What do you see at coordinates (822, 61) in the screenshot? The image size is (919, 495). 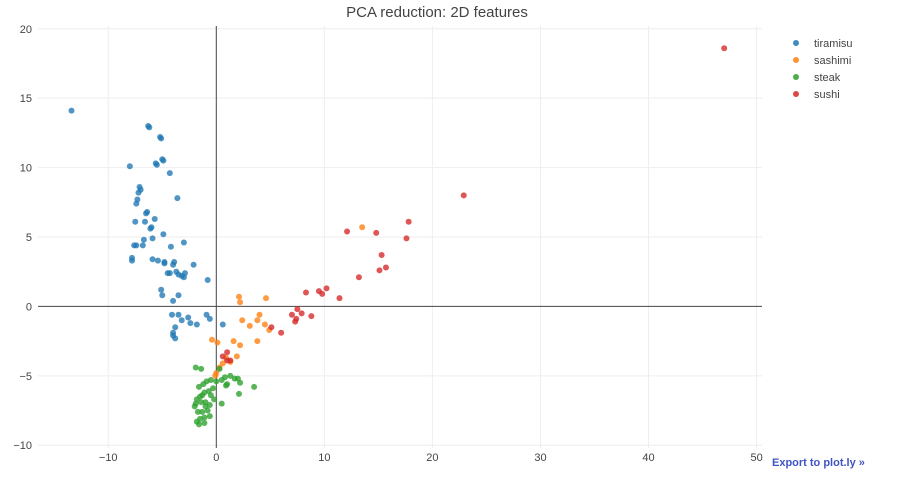 I see `legend-item-sashimi: sashimi` at bounding box center [822, 61].